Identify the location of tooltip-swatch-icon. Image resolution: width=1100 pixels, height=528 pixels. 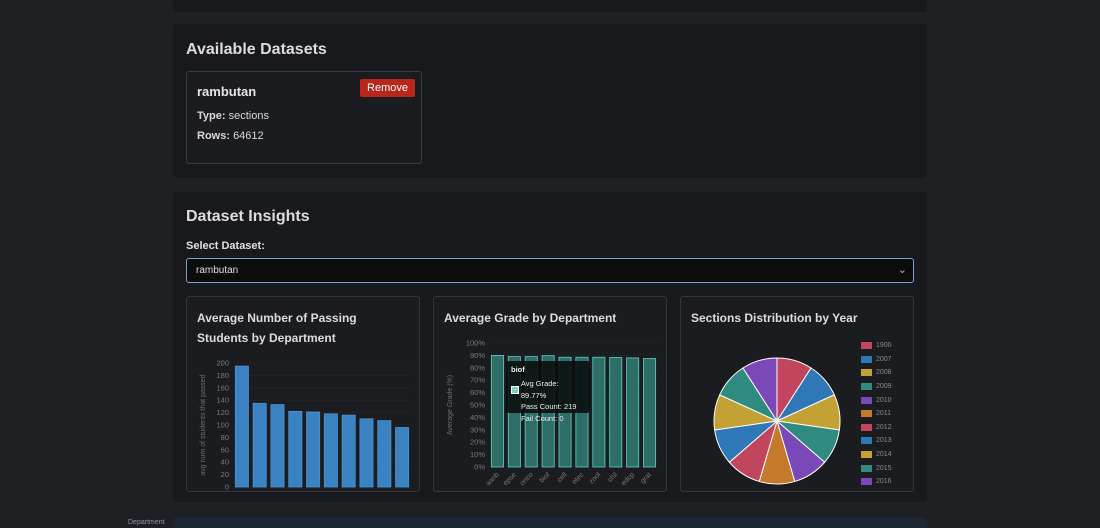
(515, 389).